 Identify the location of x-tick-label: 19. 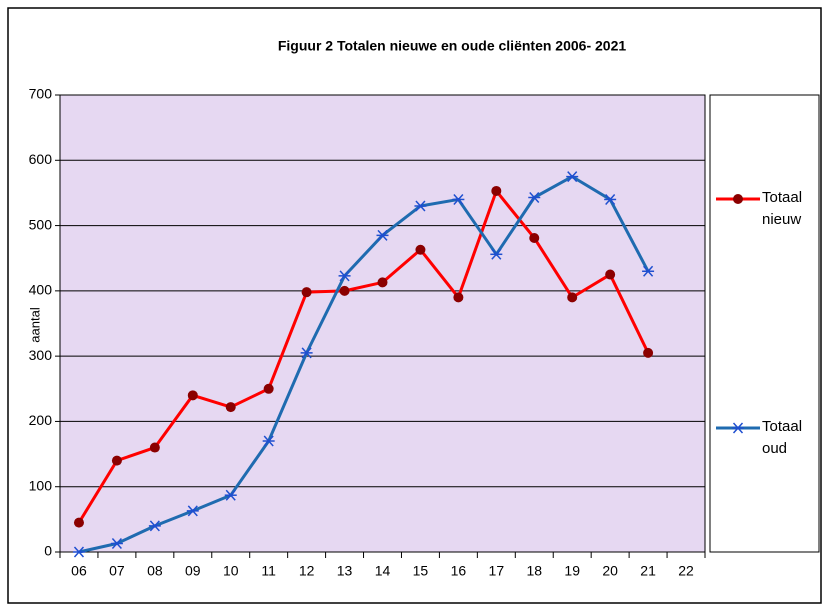
(572, 571).